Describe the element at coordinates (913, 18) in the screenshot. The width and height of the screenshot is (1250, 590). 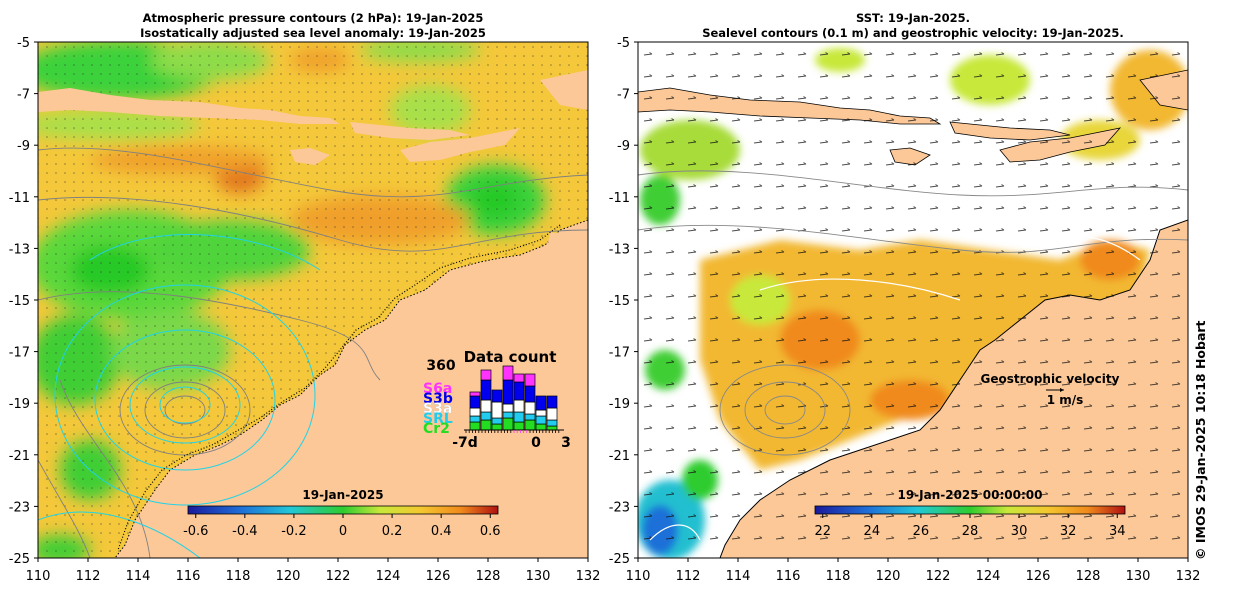
I see `right-title-line1: SST: 19-Jan-2025.` at that location.